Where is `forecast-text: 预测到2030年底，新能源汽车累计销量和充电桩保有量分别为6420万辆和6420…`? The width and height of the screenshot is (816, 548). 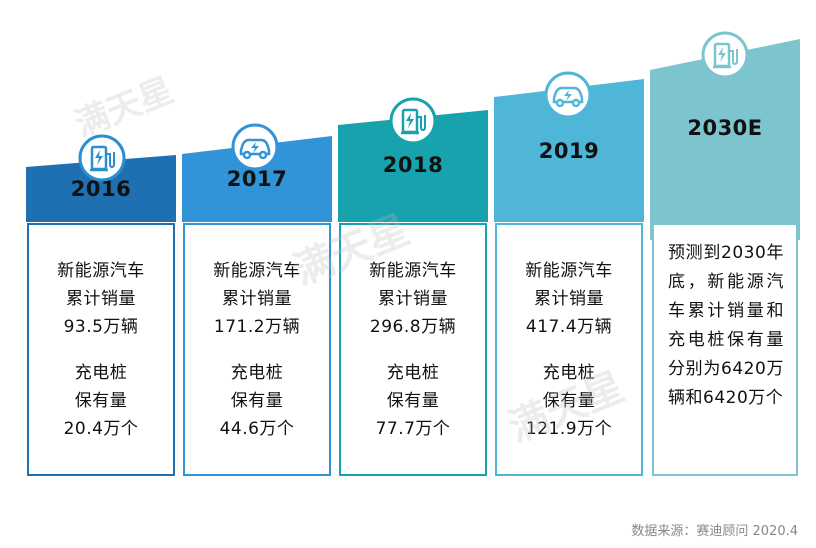 forecast-text: 预测到2030年底，新能源汽车累计销量和充电桩保有量分别为6420万辆和6420… is located at coordinates (726, 325).